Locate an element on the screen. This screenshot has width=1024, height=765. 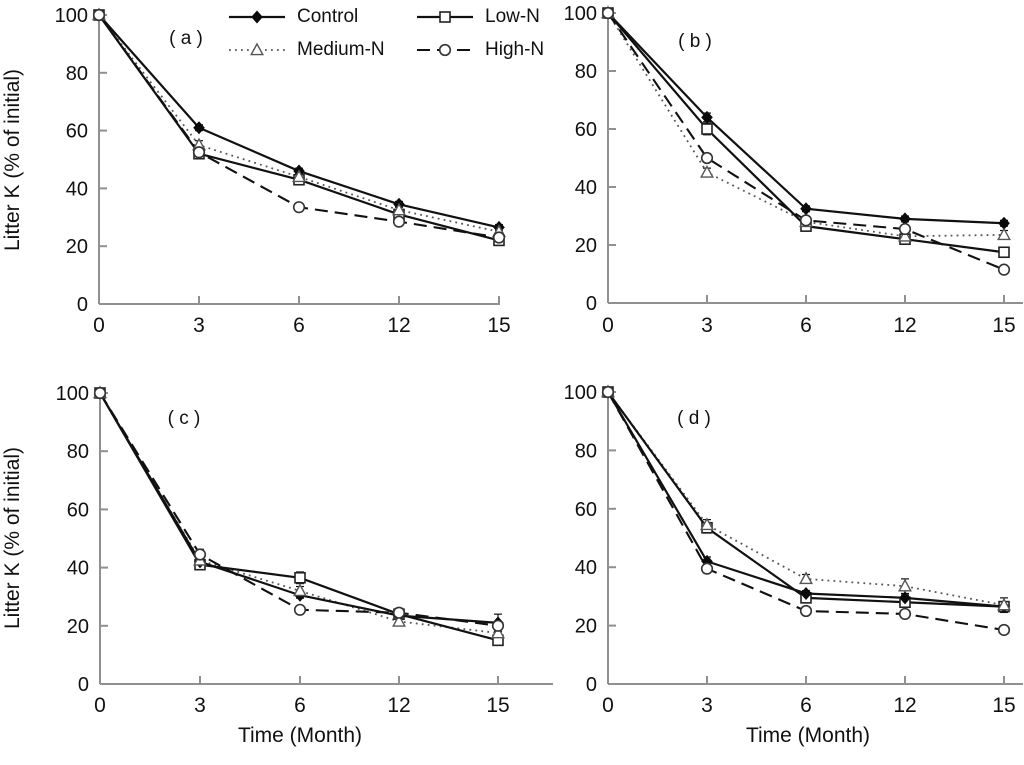
legend: Control Low-N Medium-N High-N is located at coordinates (397, 33).